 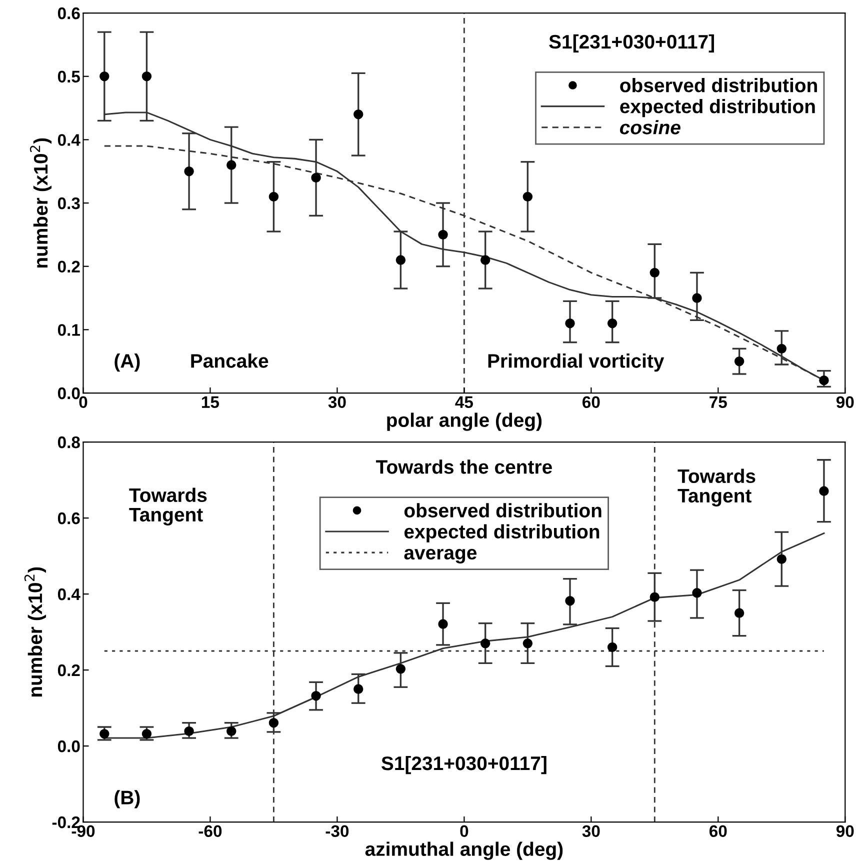 What do you see at coordinates (69, 203) in the screenshot?
I see `y-tick-label: 0.3` at bounding box center [69, 203].